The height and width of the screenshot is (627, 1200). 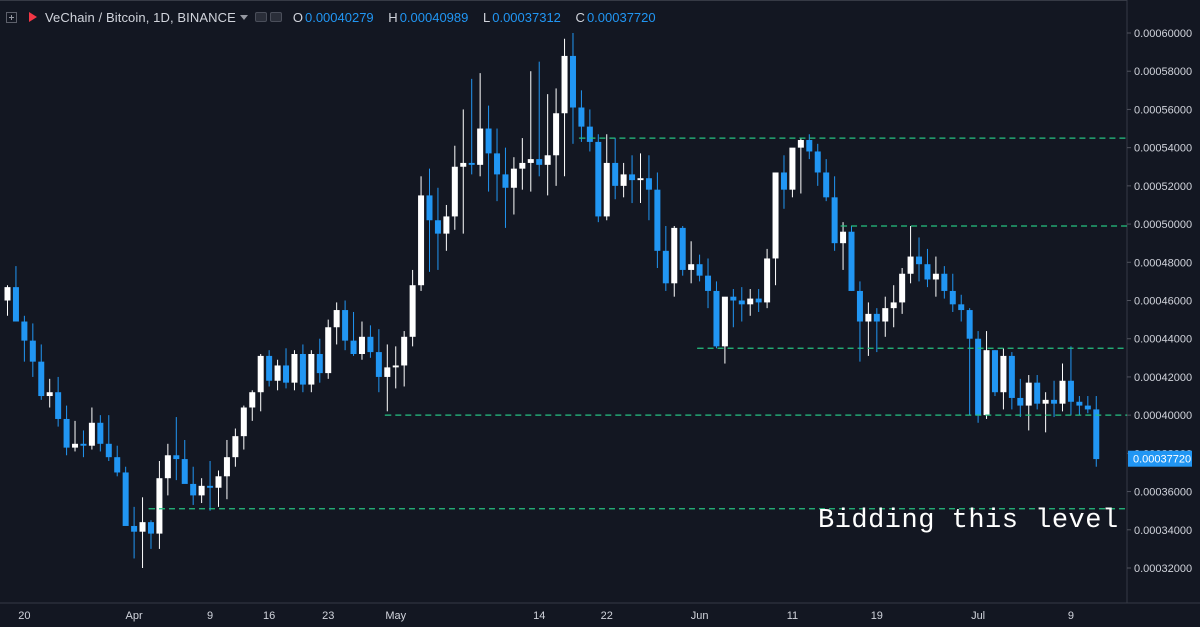 What do you see at coordinates (968, 521) in the screenshot?
I see `annotation-text: Bidding this level` at bounding box center [968, 521].